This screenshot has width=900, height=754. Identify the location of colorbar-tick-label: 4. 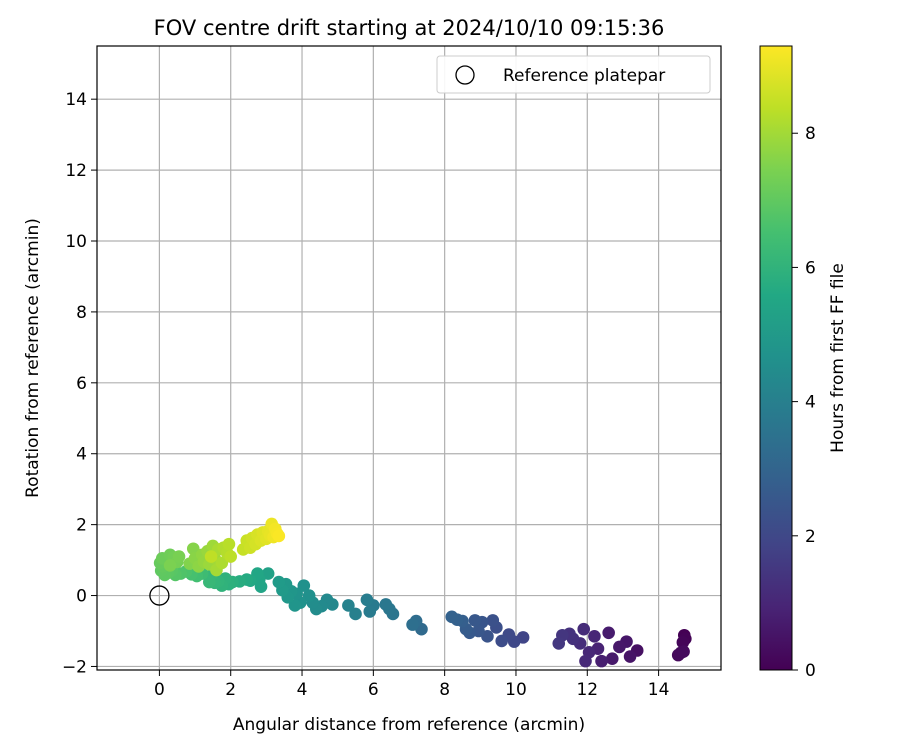
(810, 403).